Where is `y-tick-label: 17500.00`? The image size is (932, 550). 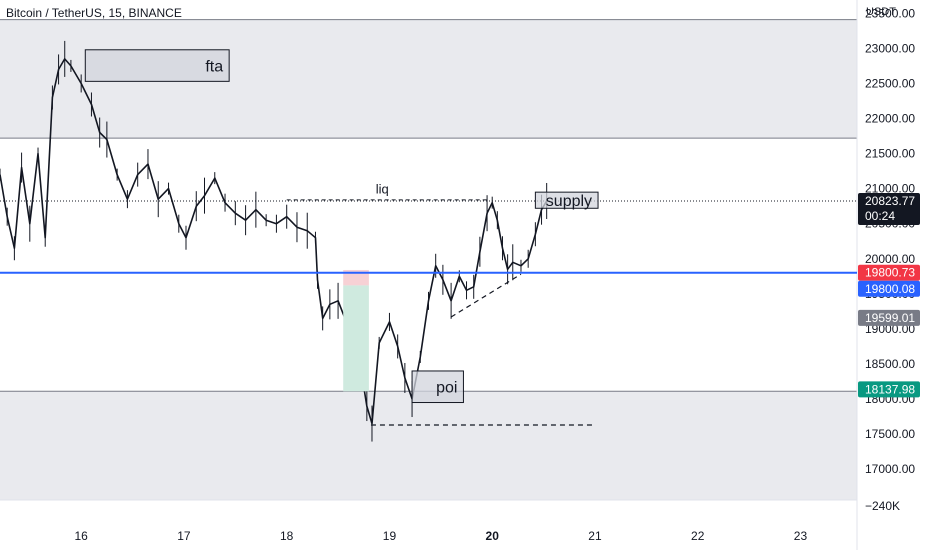
y-tick-label: 17500.00 is located at coordinates (890, 434).